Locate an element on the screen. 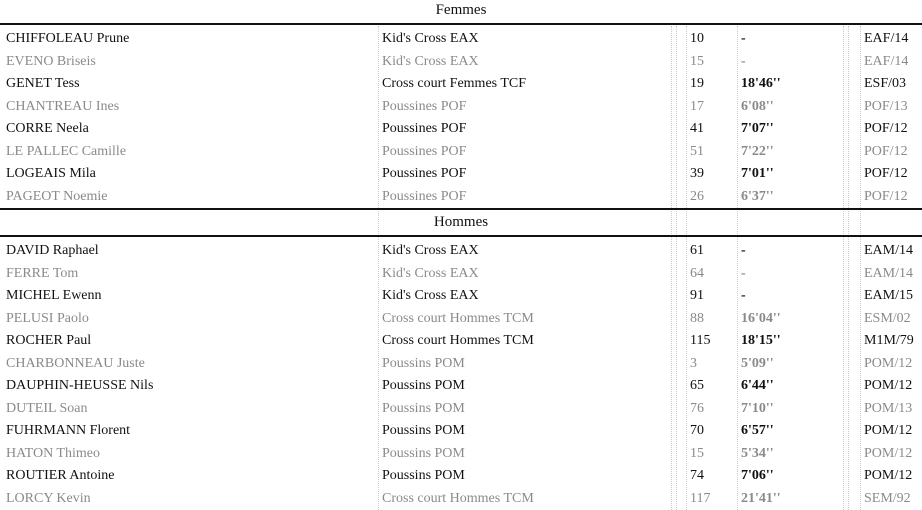  bib-number: 41 is located at coordinates (697, 129).